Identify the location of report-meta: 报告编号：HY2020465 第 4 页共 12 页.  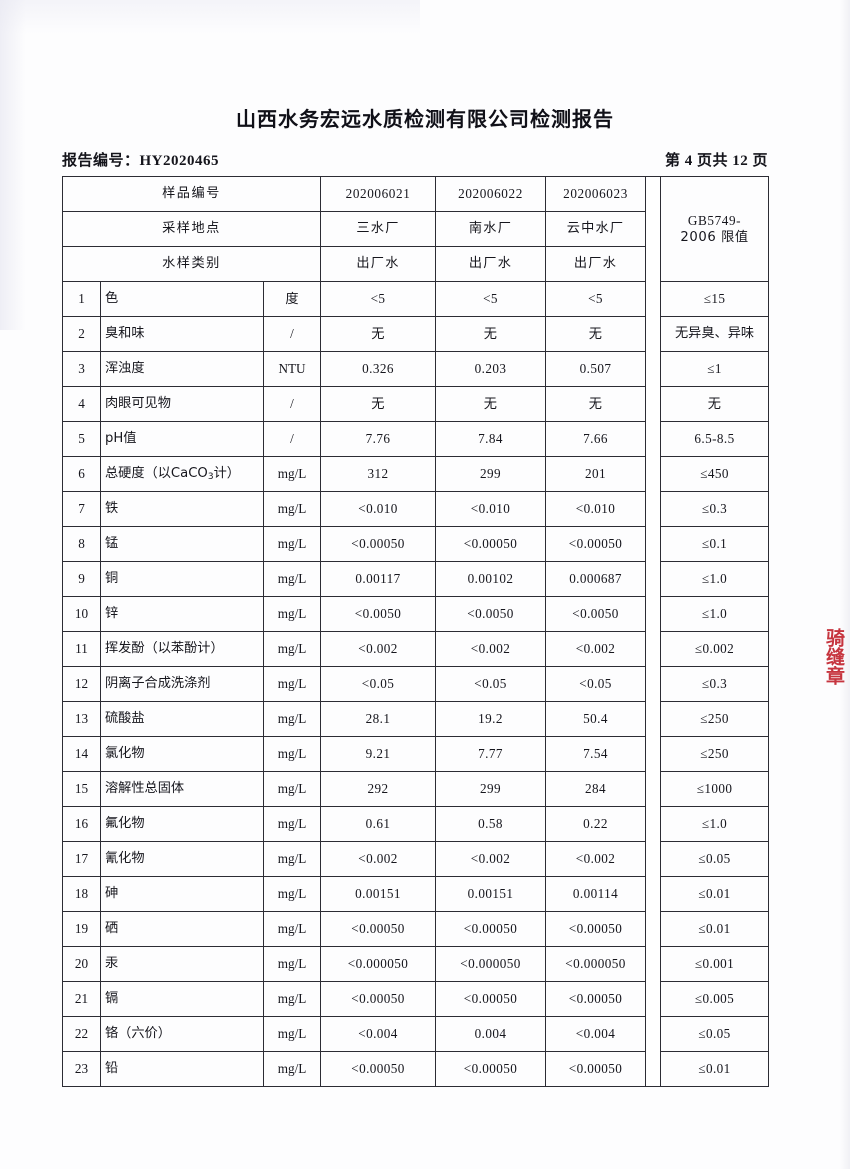
(415, 159).